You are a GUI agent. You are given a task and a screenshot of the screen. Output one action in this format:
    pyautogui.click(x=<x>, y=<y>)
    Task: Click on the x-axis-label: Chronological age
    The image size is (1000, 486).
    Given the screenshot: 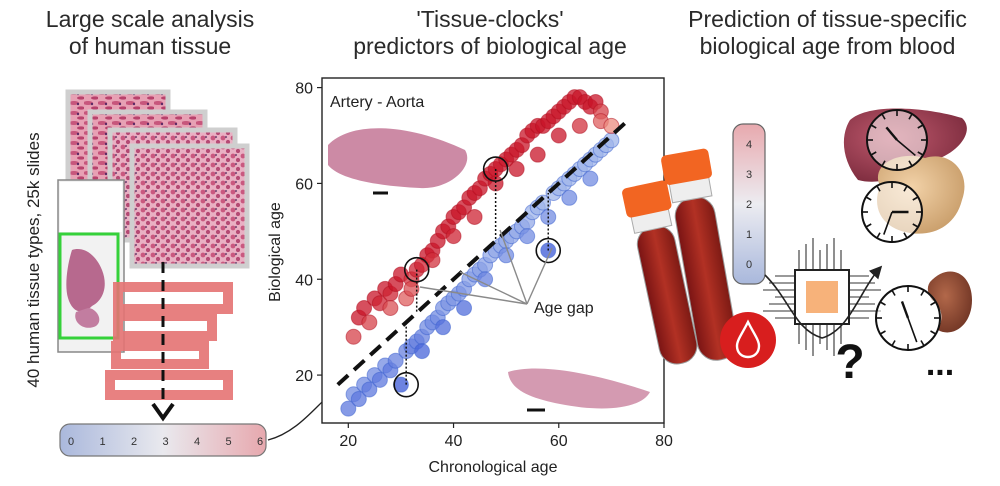 What is the action you would take?
    pyautogui.click(x=493, y=467)
    